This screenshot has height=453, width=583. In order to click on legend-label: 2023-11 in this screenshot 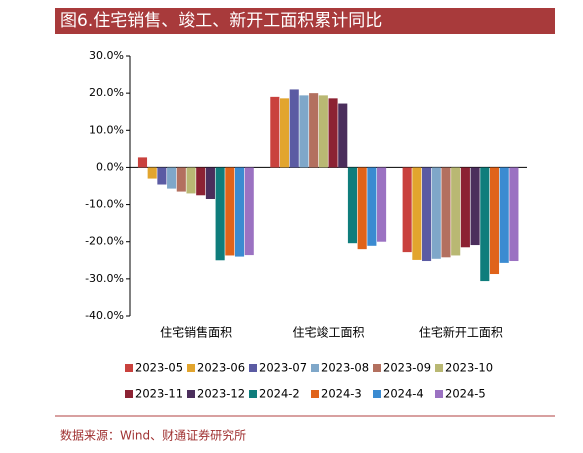, I will do `click(159, 394)`.